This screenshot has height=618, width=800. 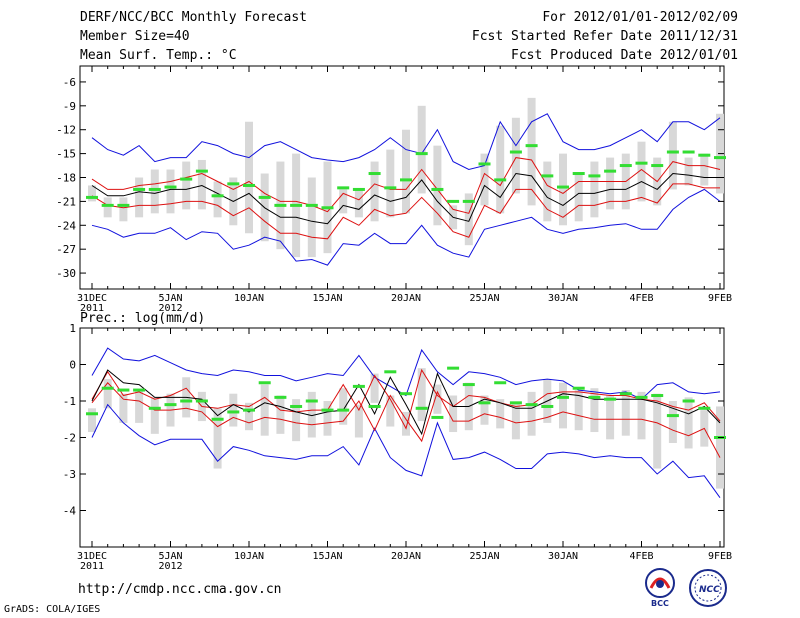 I want to click on panel1-max-line, so click(x=406, y=142).